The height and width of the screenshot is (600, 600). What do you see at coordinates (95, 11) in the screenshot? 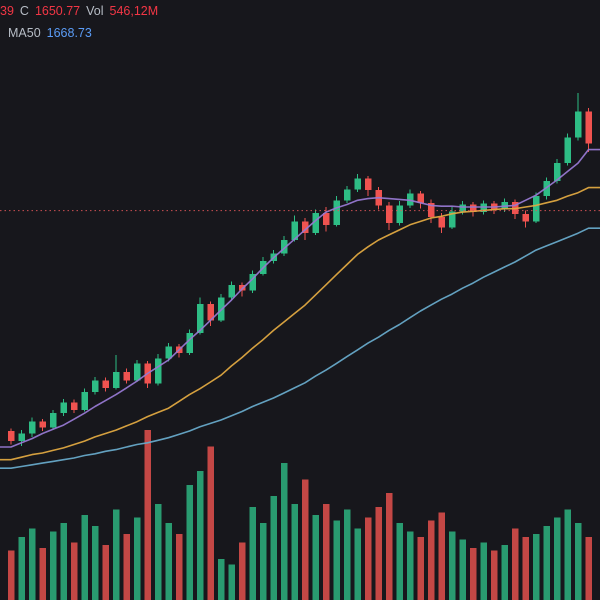
I see `volume-label: Vol` at bounding box center [95, 11].